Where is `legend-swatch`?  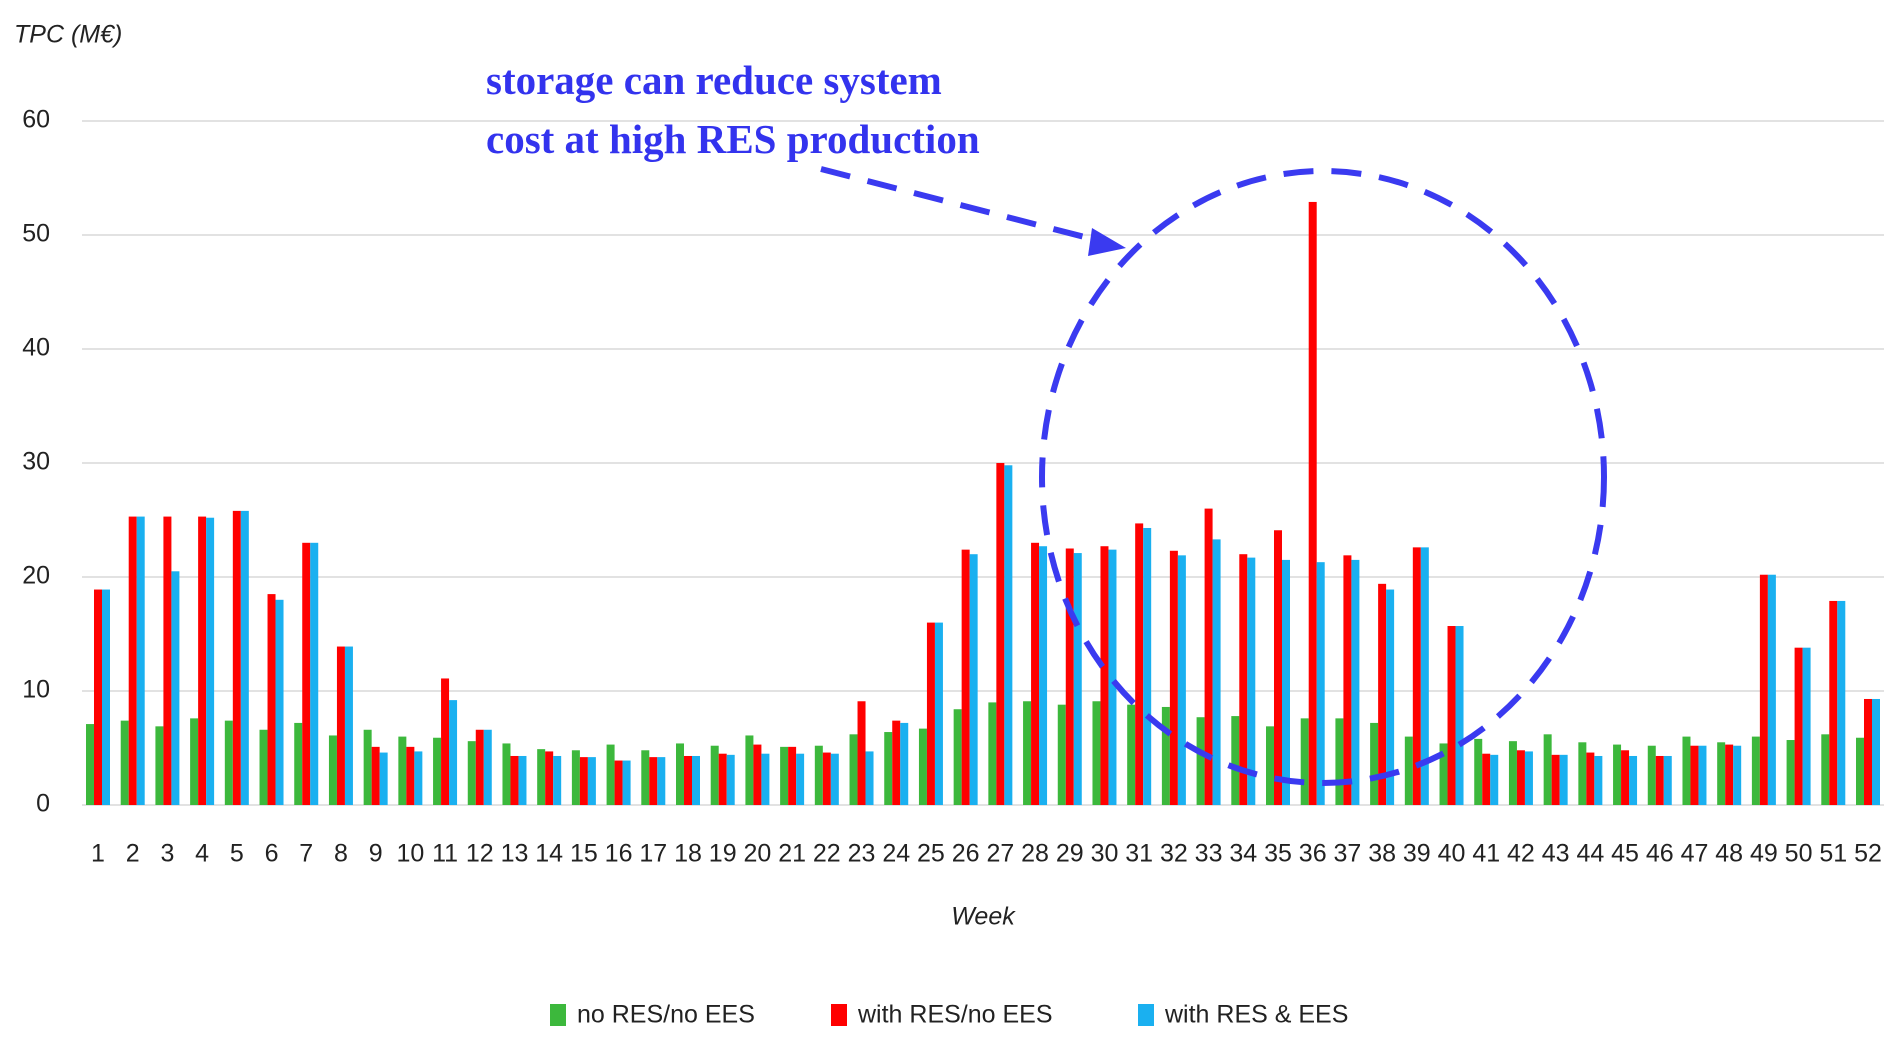 legend-swatch is located at coordinates (1146, 1015).